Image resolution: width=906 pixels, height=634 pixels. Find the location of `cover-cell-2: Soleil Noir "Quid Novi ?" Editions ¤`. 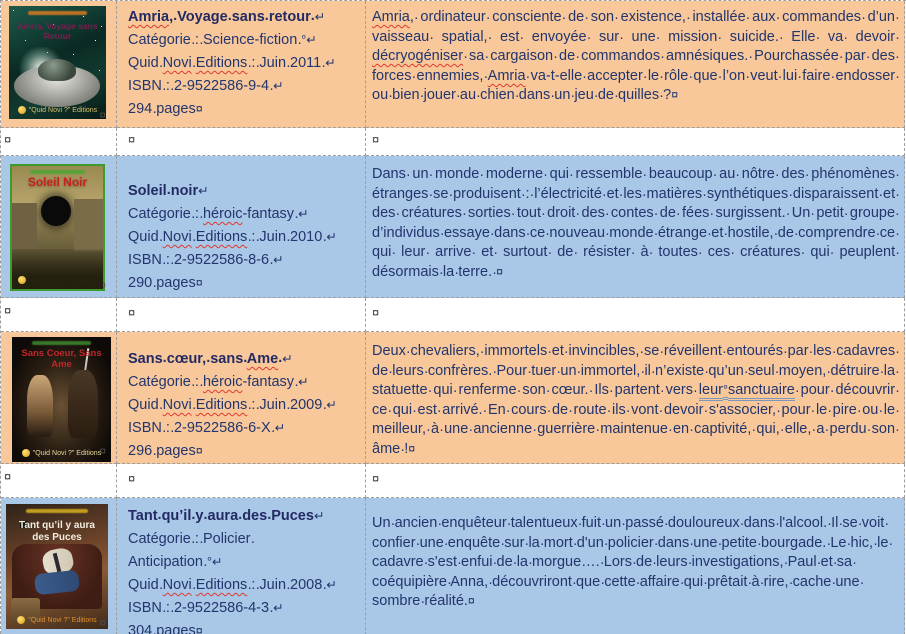

cover-cell-2: Soleil Noir "Quid Novi ?" Editions ¤ is located at coordinates (59, 227).